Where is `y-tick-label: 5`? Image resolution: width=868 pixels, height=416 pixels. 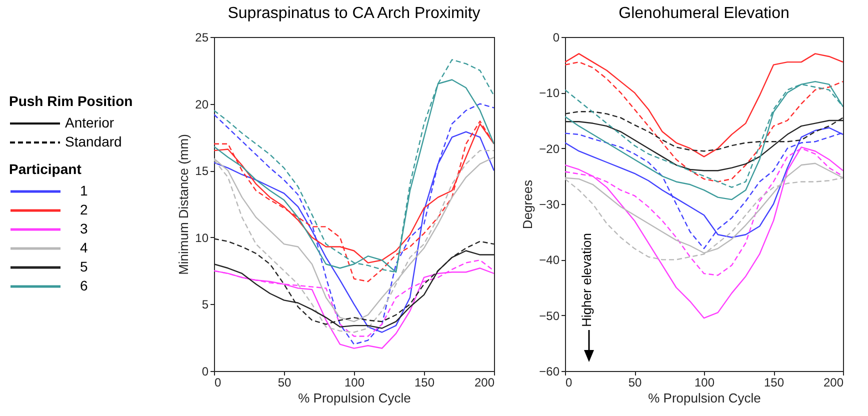
y-tick-label: 5 is located at coordinates (205, 305).